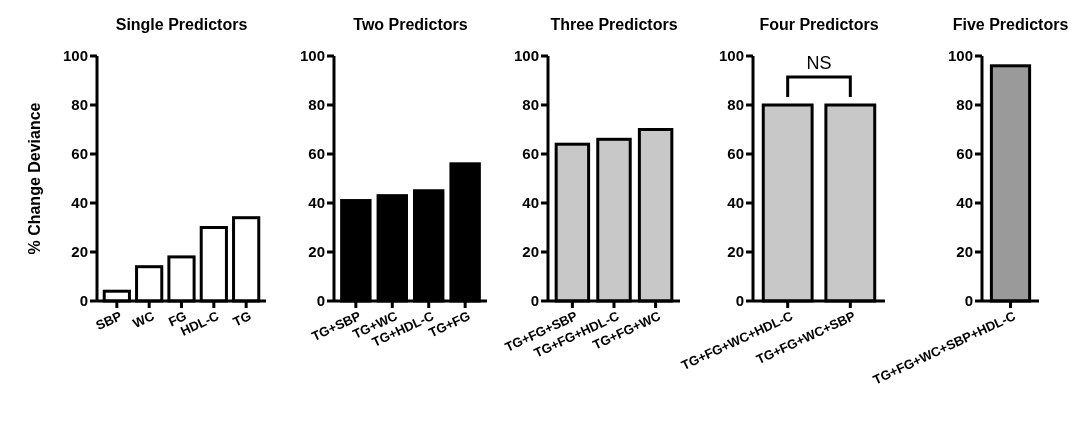 The width and height of the screenshot is (1085, 429). What do you see at coordinates (1010, 24) in the screenshot?
I see `chart-title: Five Predictors` at bounding box center [1010, 24].